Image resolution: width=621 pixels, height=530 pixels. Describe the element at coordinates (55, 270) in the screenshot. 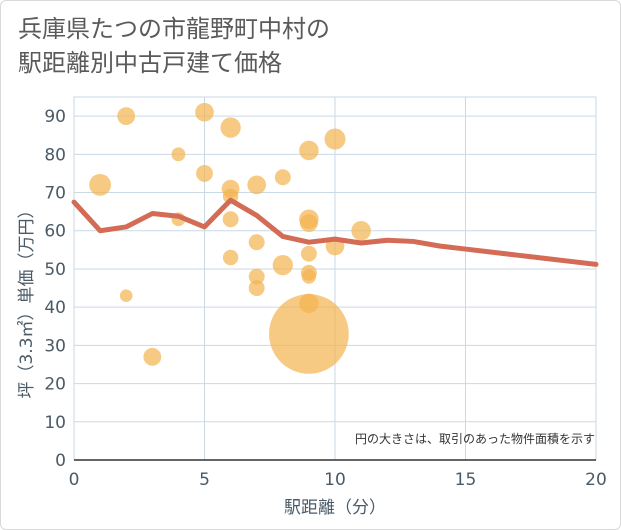

I see `y-tick-label: 50` at that location.